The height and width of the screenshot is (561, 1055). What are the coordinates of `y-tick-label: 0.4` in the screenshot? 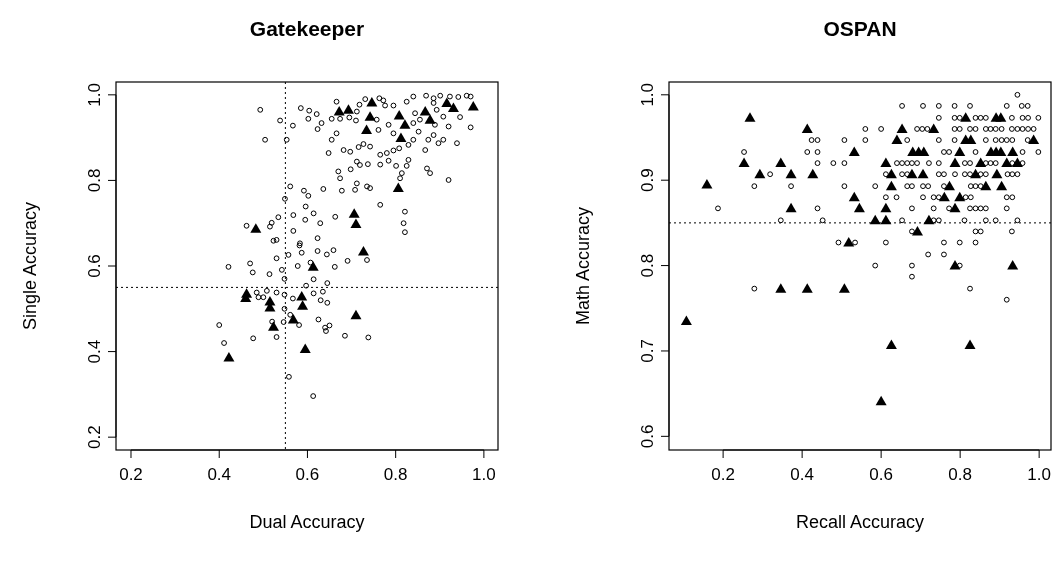 It's located at (94, 351).